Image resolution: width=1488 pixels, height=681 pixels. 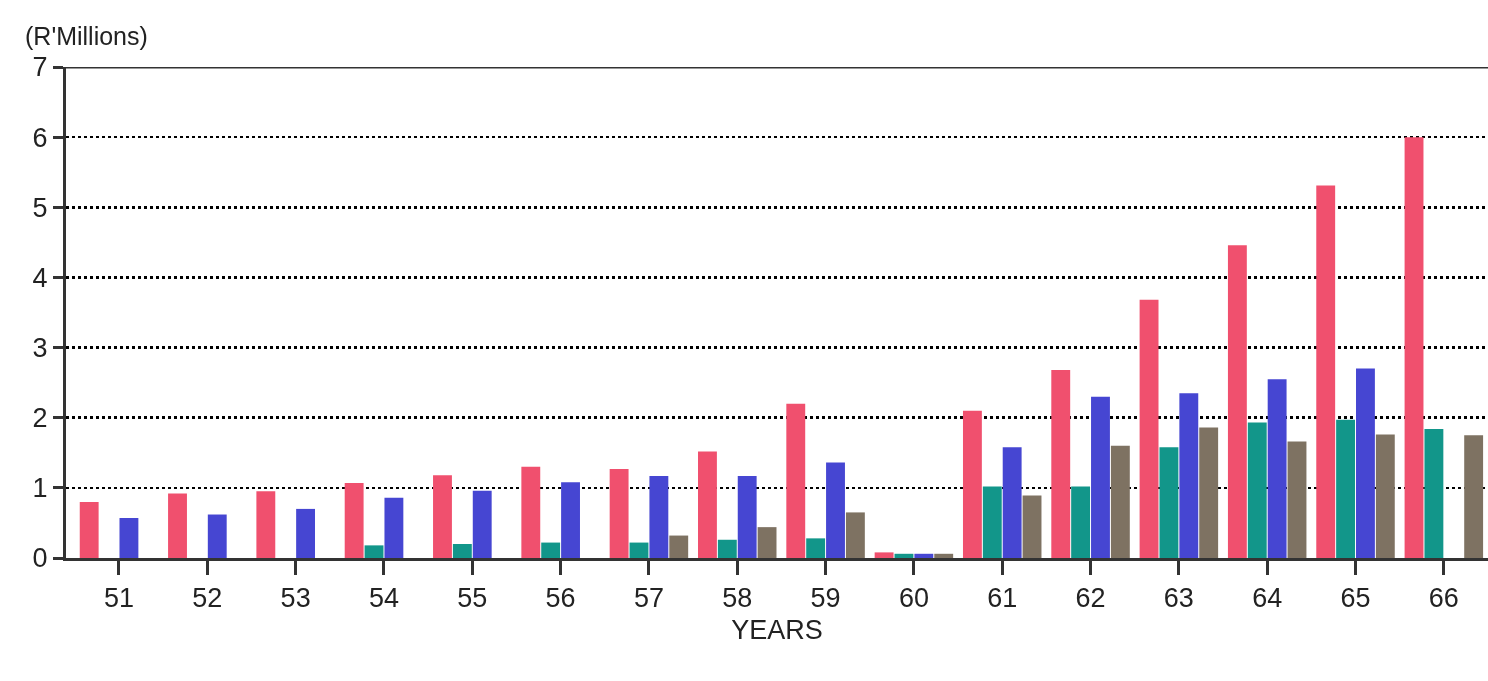 I want to click on x-tick-label: 52, so click(x=207, y=598).